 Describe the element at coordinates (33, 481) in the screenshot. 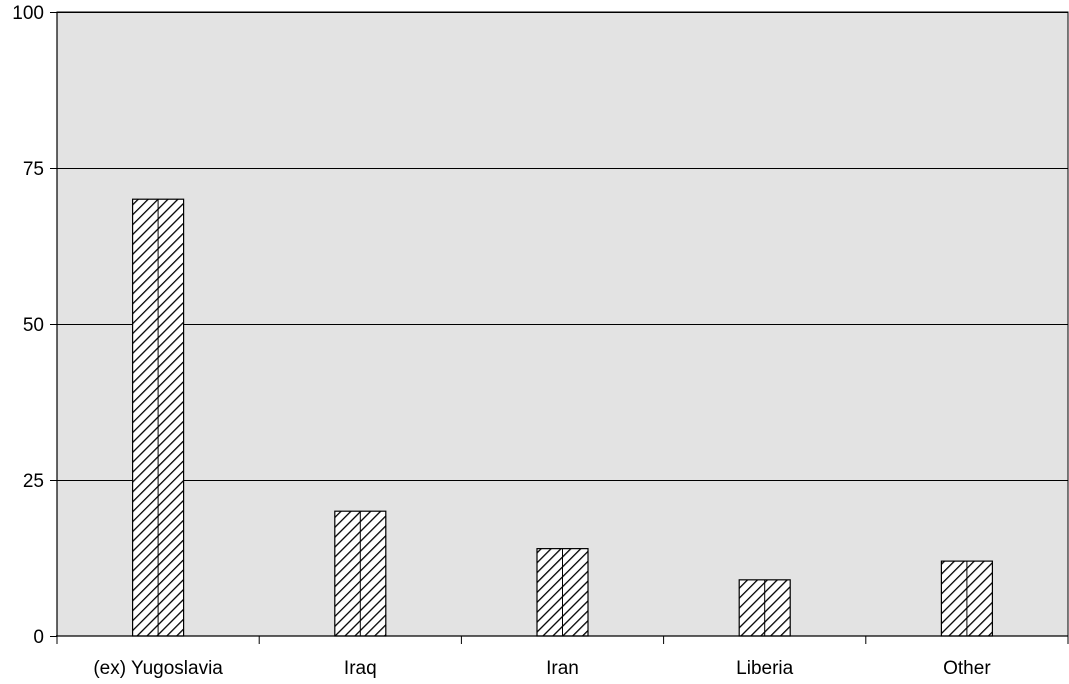

I see `y-tick-label-25: 25` at that location.